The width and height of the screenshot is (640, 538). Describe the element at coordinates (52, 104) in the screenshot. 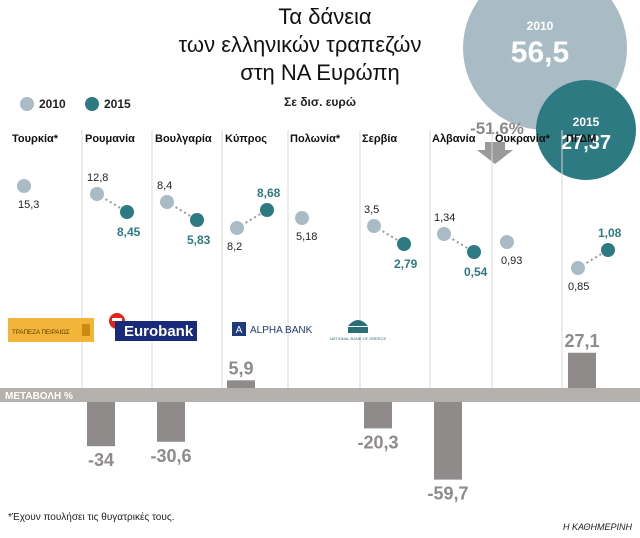

I see `legend-2010-label: 2010` at that location.